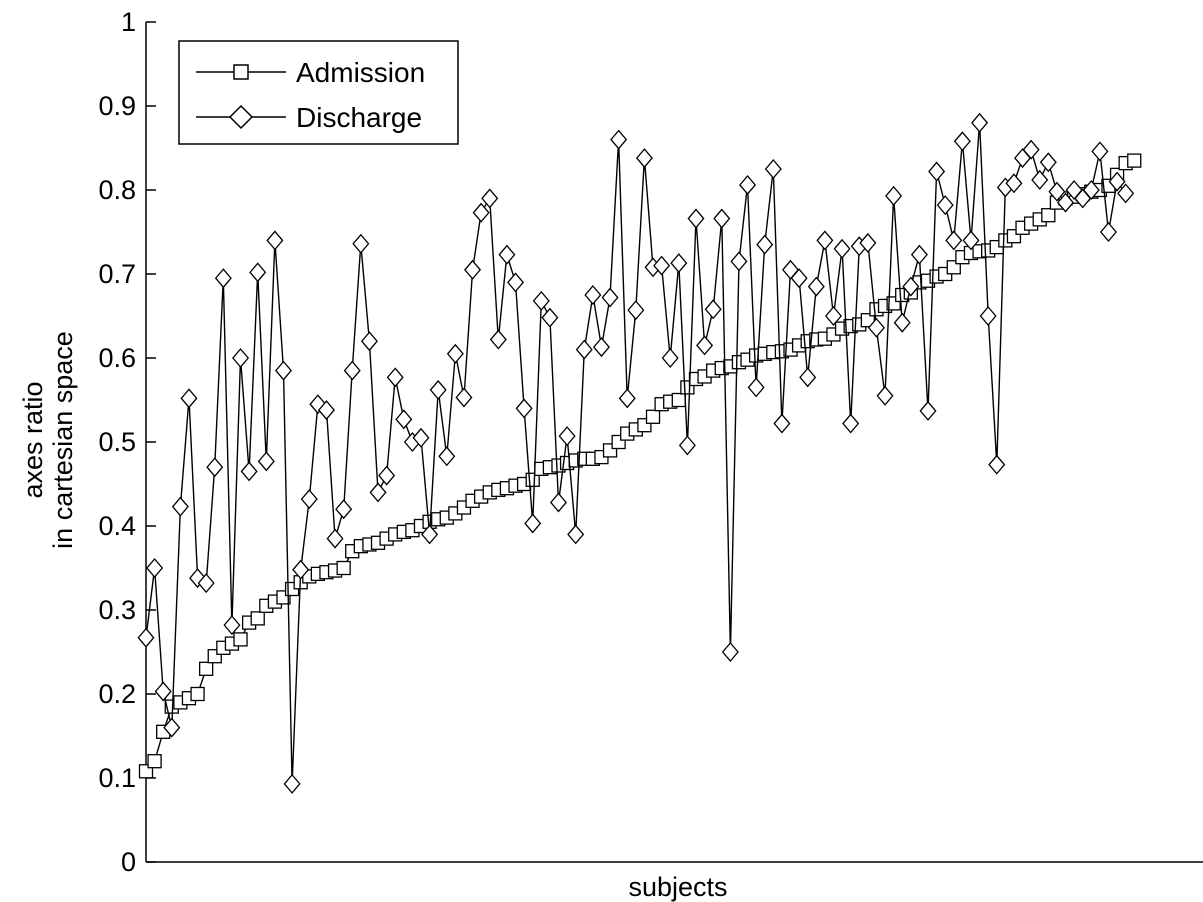 The height and width of the screenshot is (902, 1203). What do you see at coordinates (117, 526) in the screenshot?
I see `y-tick-label: 0.4` at bounding box center [117, 526].